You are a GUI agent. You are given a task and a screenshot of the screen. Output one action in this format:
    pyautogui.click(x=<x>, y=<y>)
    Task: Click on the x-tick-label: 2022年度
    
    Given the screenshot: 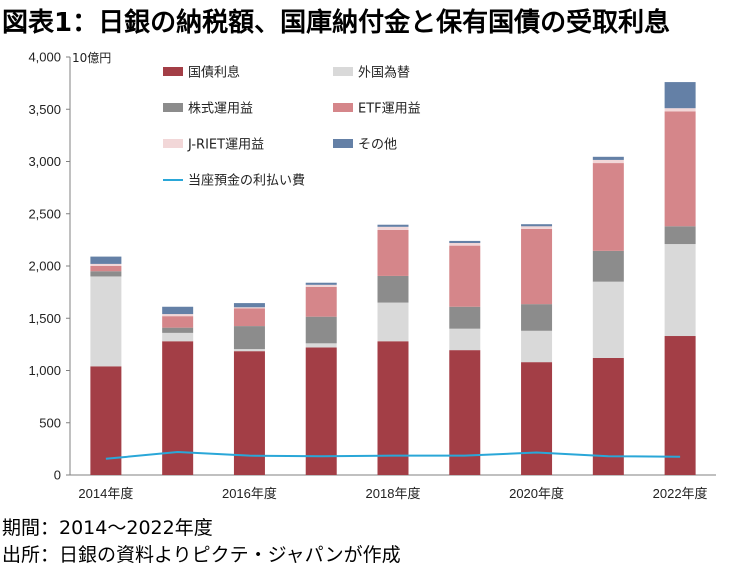 What is the action you would take?
    pyautogui.click(x=680, y=493)
    